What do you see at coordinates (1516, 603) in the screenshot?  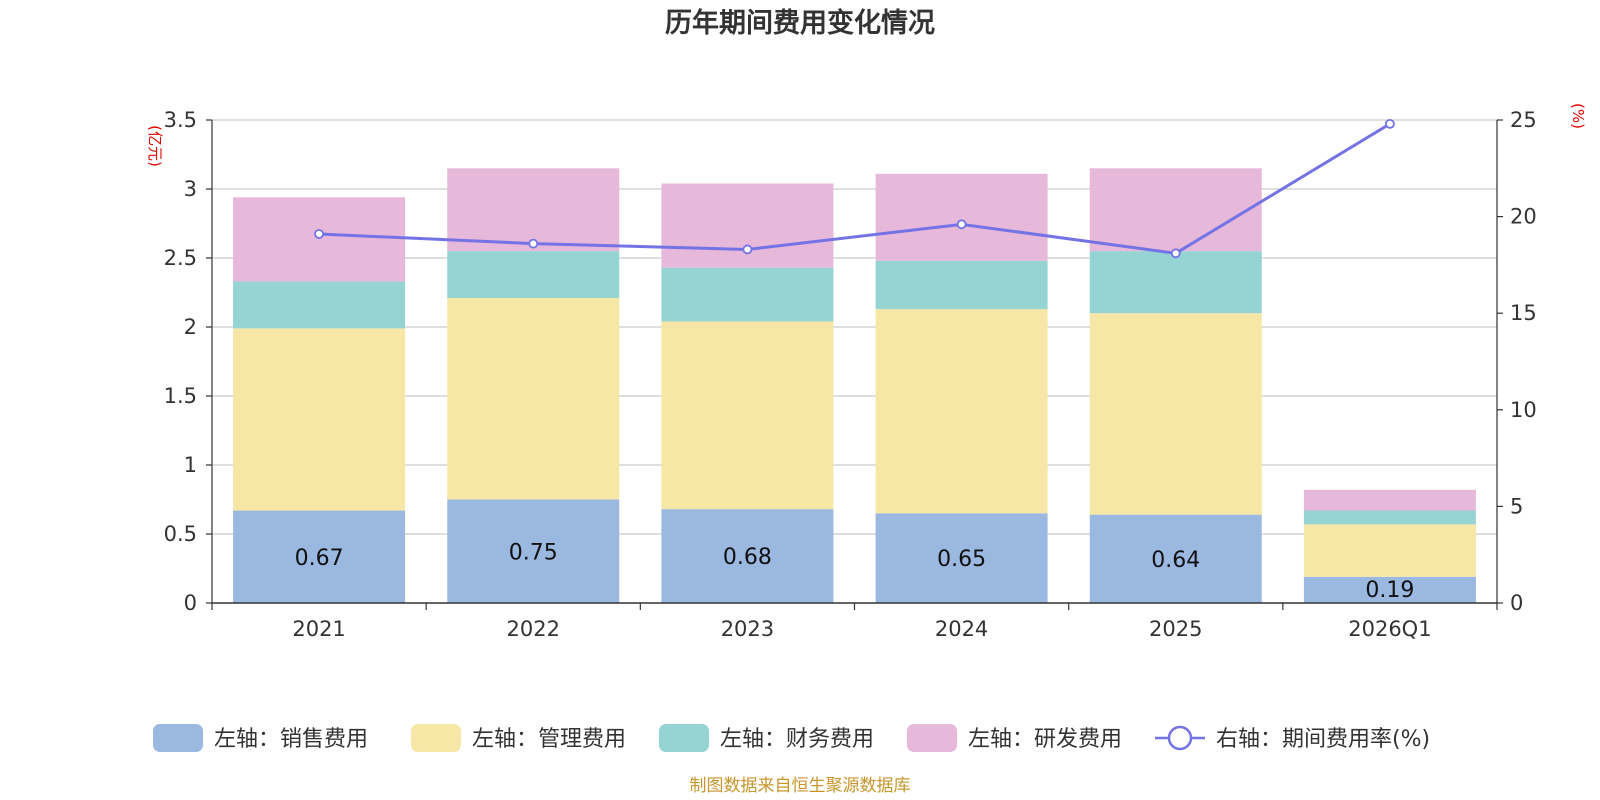 I see `right-axis-tick-label: 0` at bounding box center [1516, 603].